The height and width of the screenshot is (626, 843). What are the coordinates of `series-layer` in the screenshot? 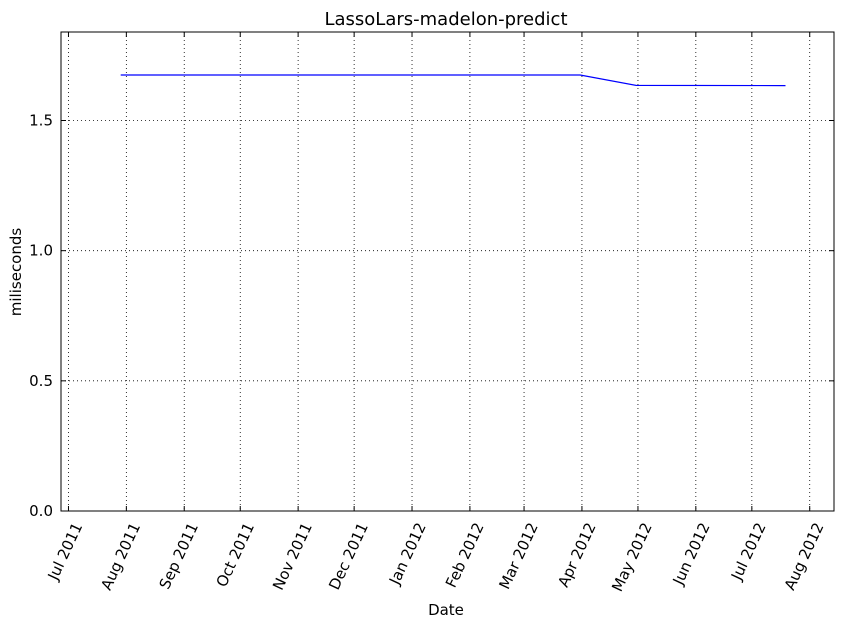 It's located at (453, 80).